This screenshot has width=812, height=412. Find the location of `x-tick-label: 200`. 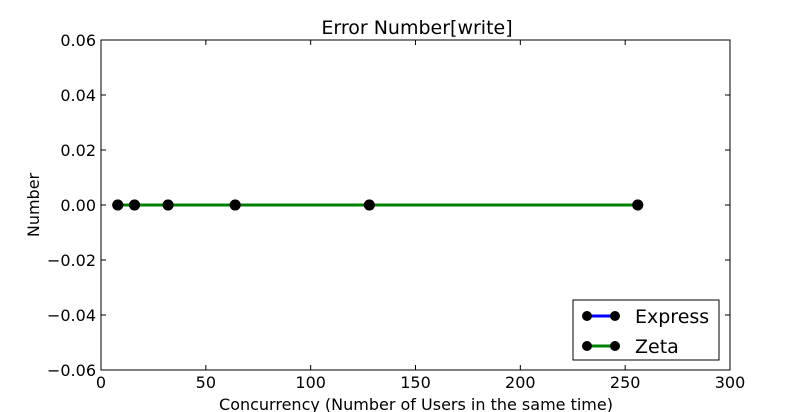

x-tick-label: 200 is located at coordinates (520, 382).